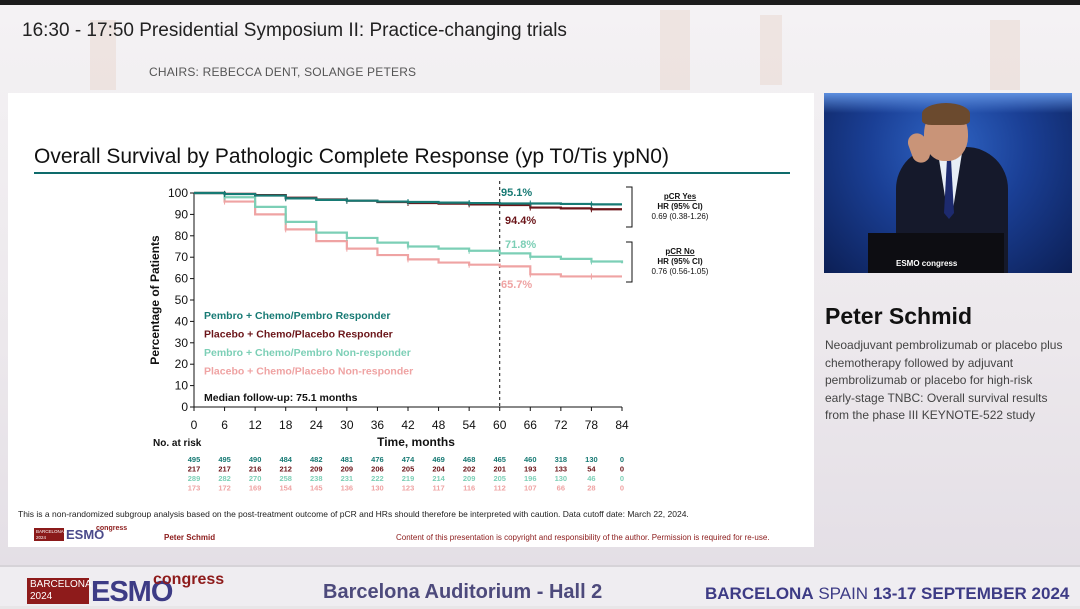 The image size is (1080, 609). I want to click on survival-annotation: 71.8%, so click(520, 245).